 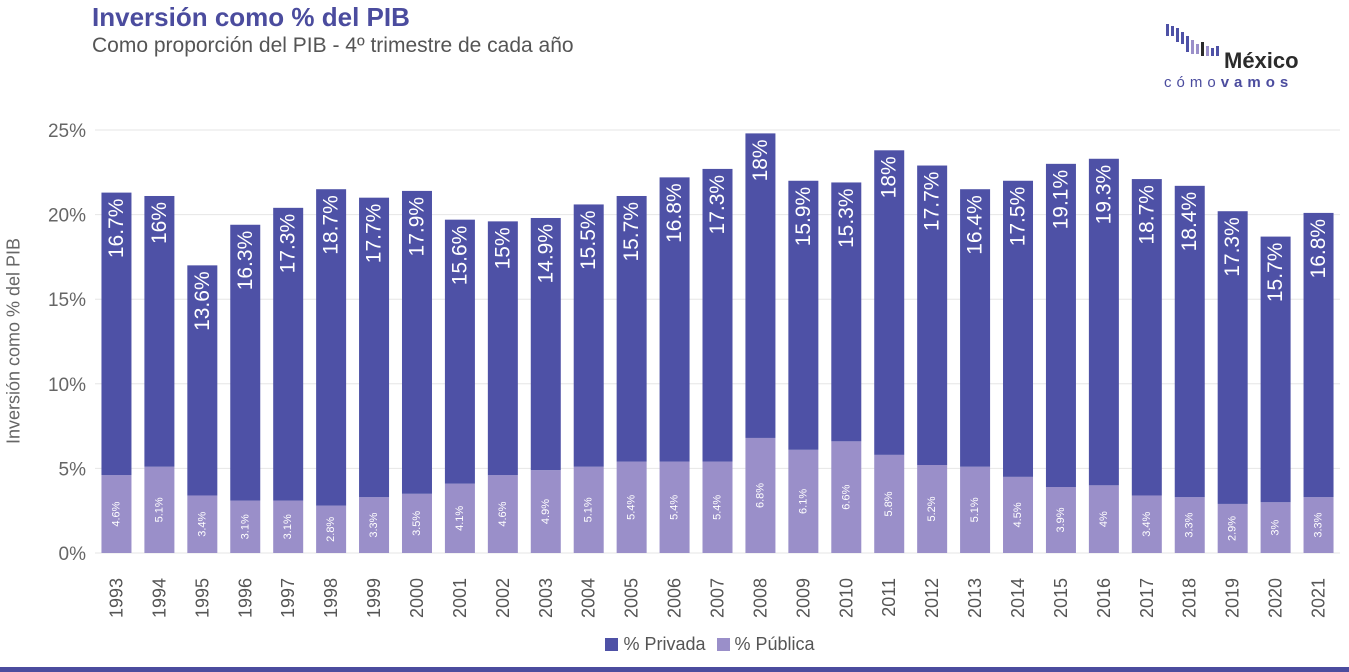 What do you see at coordinates (1103, 195) in the screenshot?
I see `data-label-privada: 19.3%` at bounding box center [1103, 195].